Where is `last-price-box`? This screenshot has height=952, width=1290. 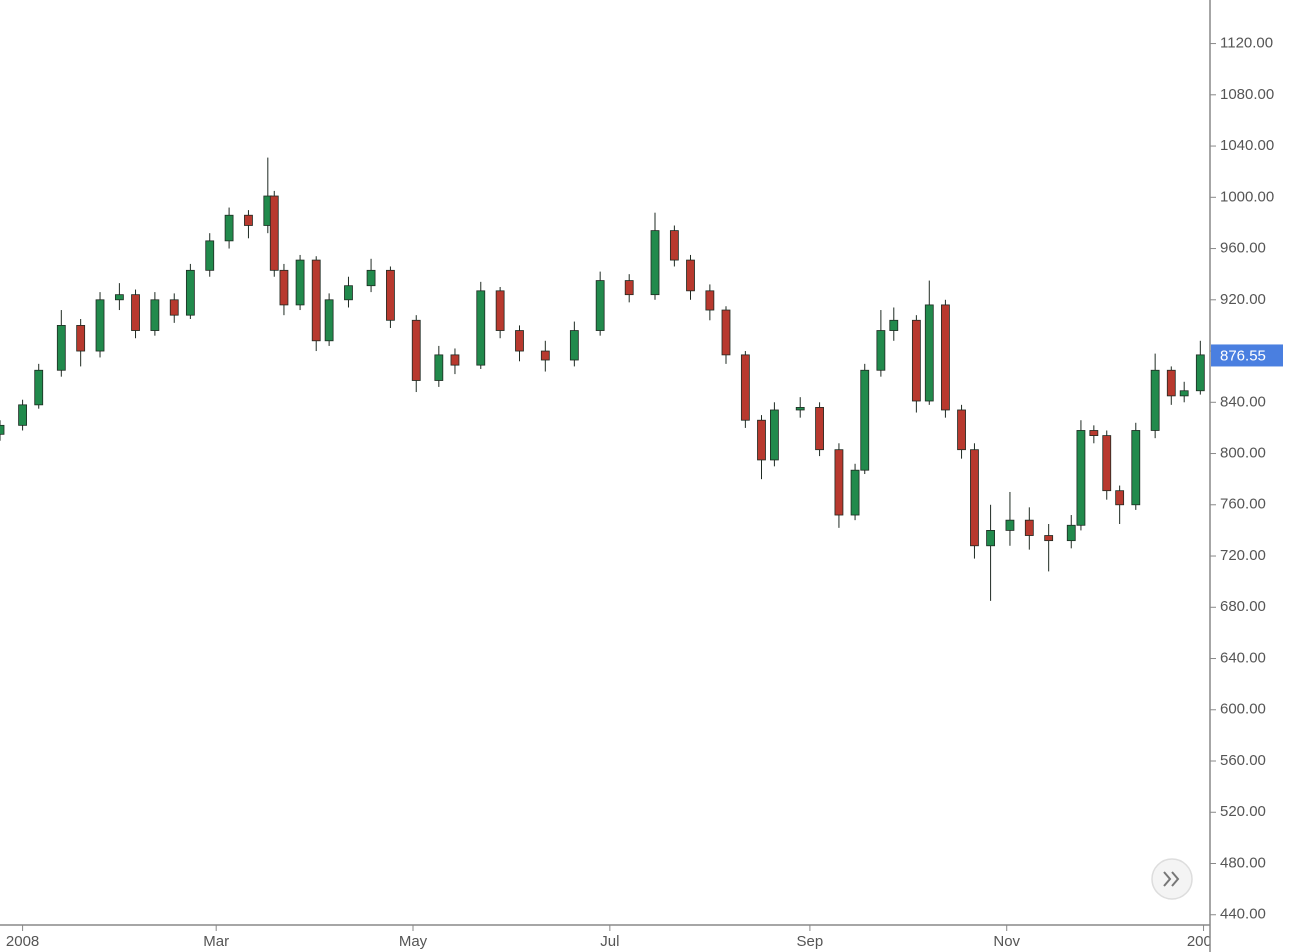 last-price-box is located at coordinates (1247, 355).